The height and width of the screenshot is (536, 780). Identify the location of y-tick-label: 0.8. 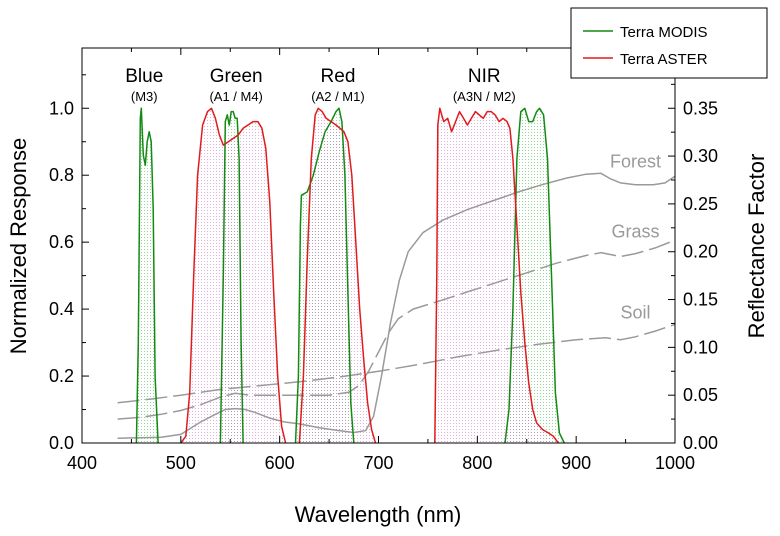
(61, 175).